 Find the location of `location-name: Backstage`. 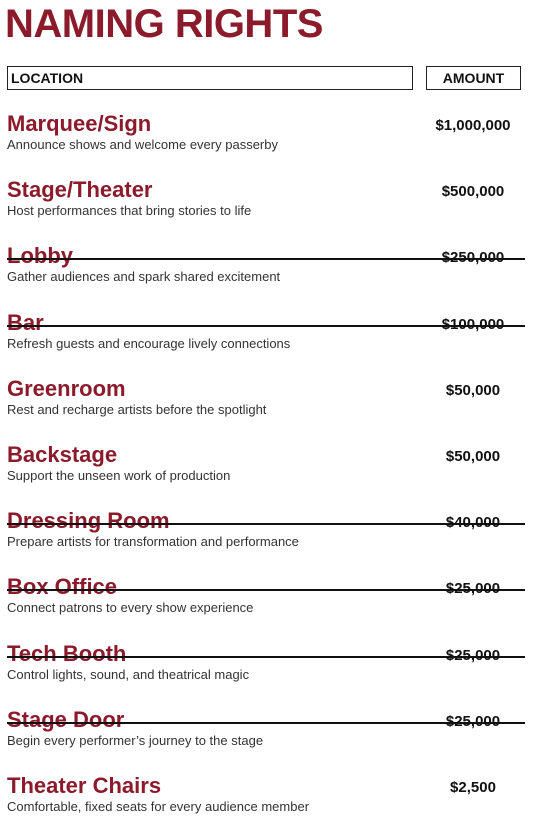

location-name: Backstage is located at coordinates (62, 454).